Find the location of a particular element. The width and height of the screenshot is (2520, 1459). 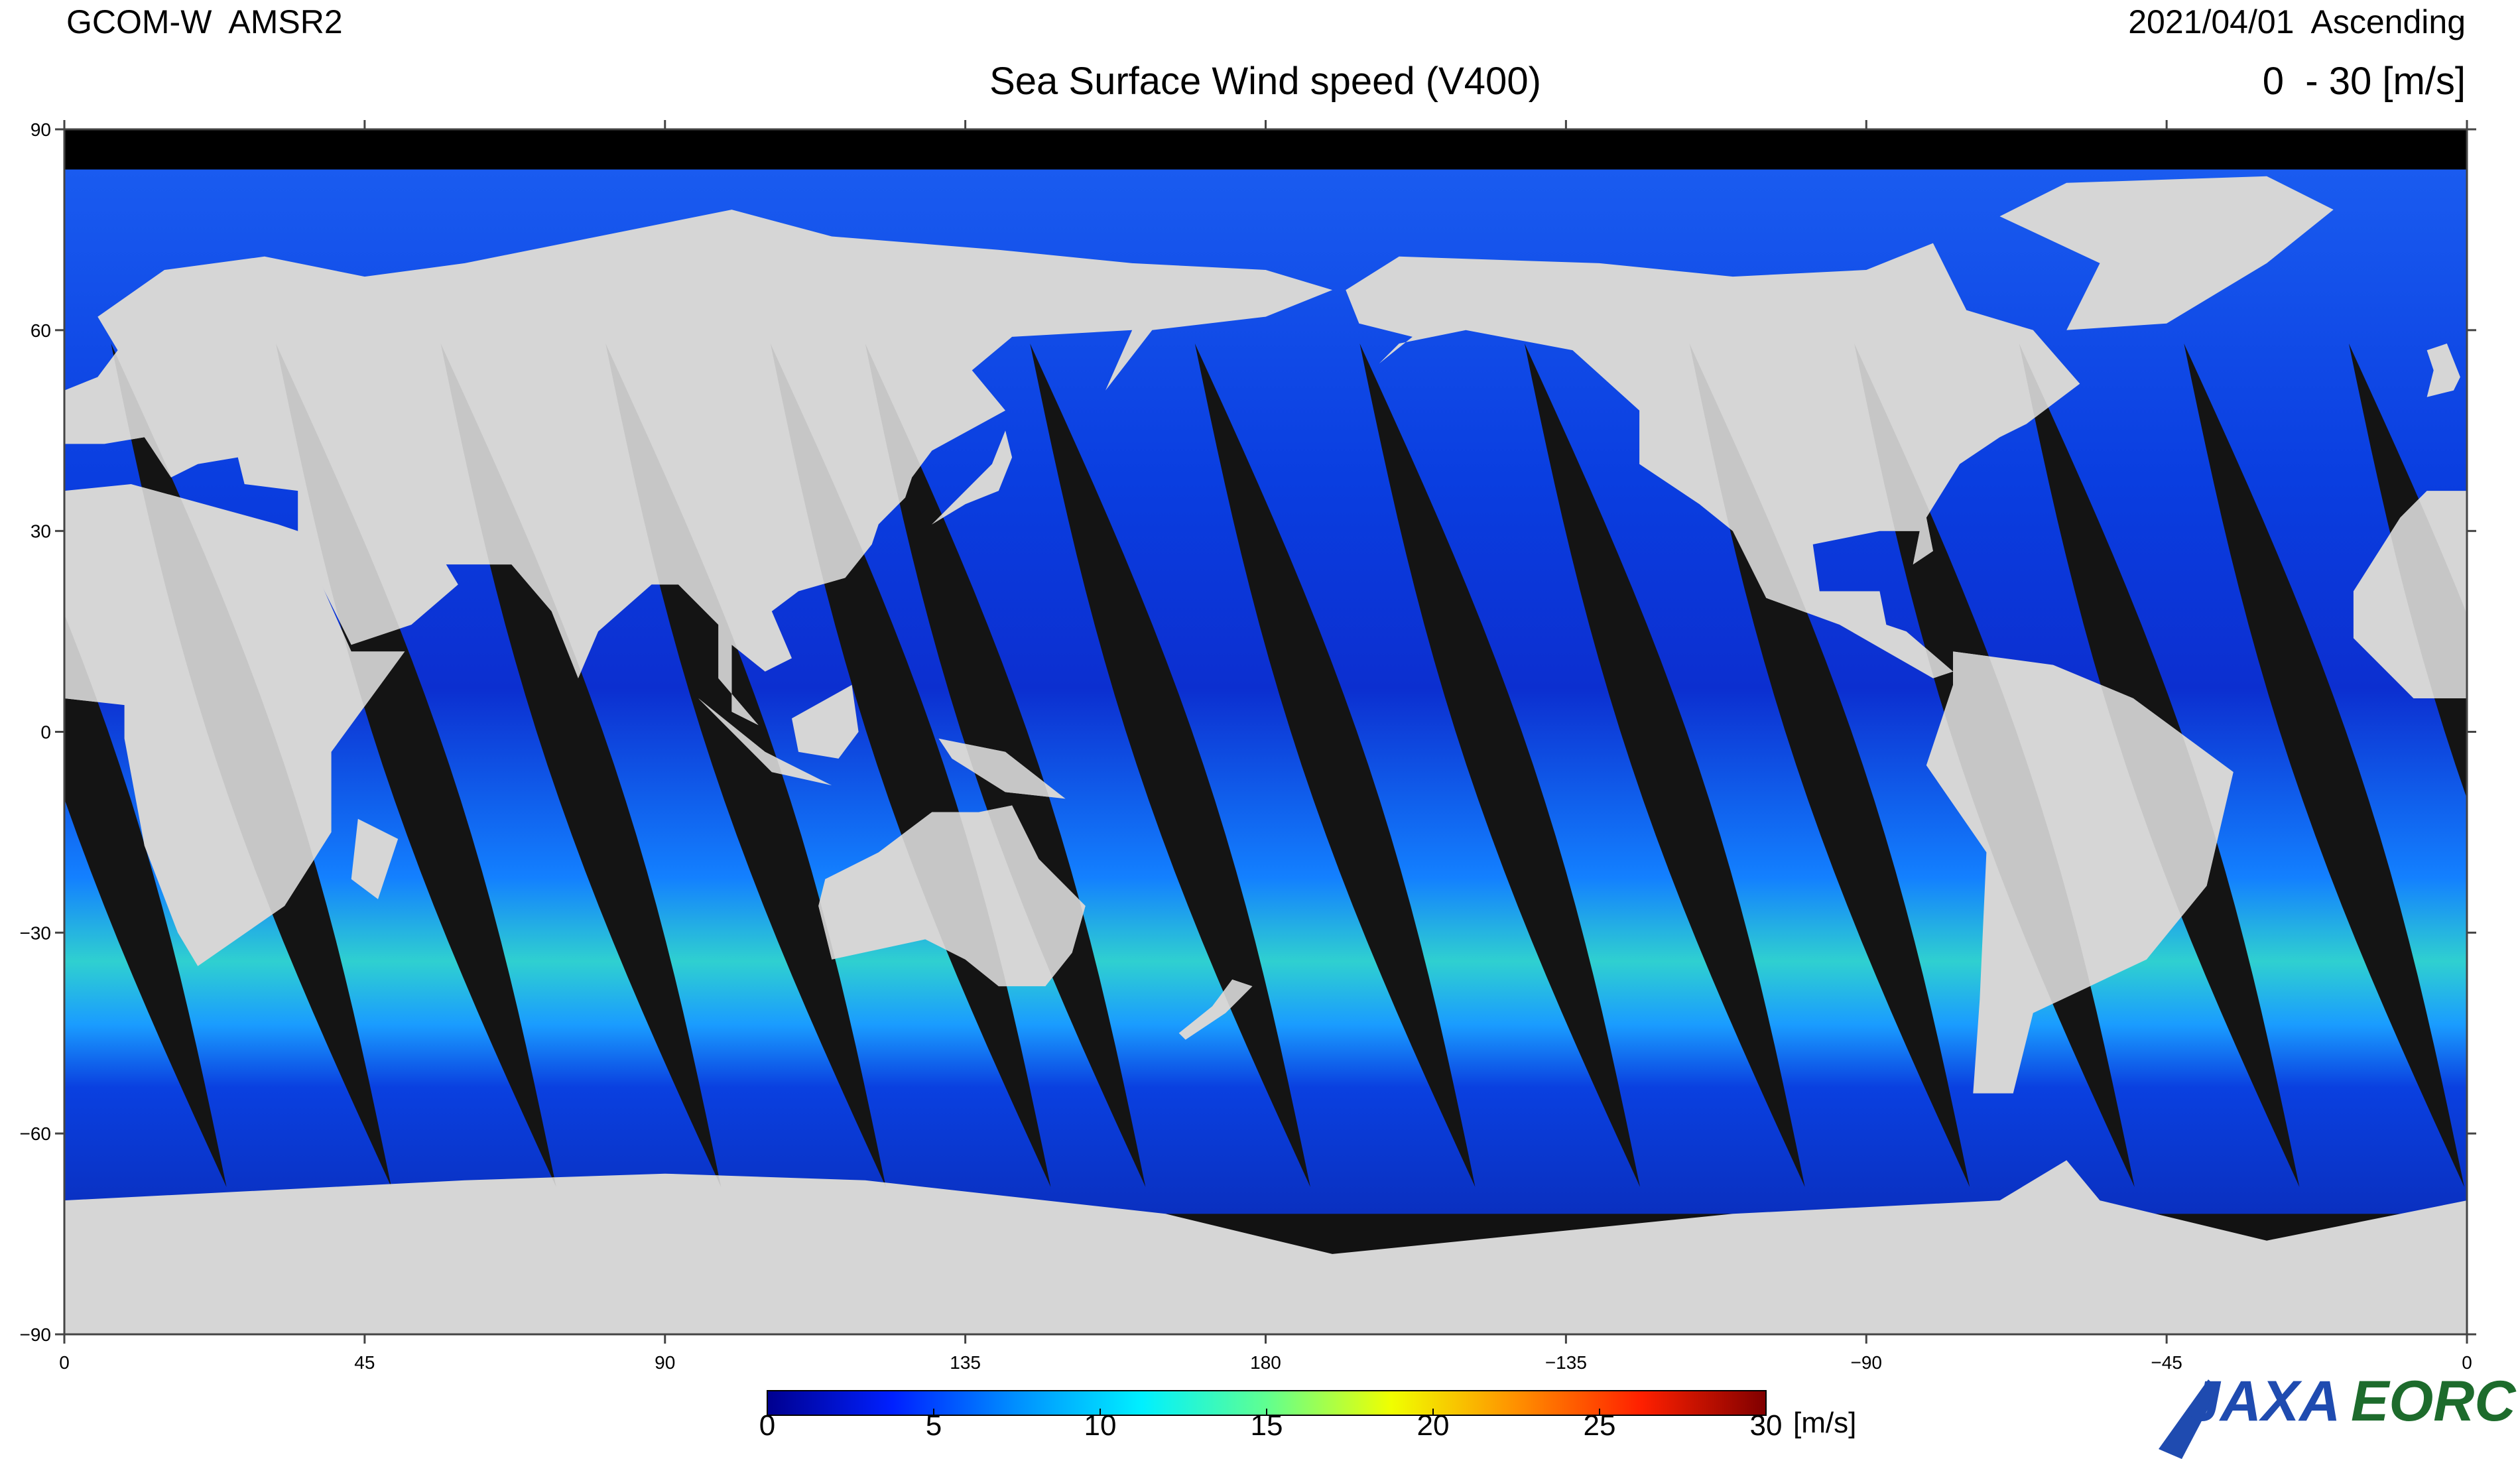

colorbar-tick-label: 25 is located at coordinates (1600, 1425).